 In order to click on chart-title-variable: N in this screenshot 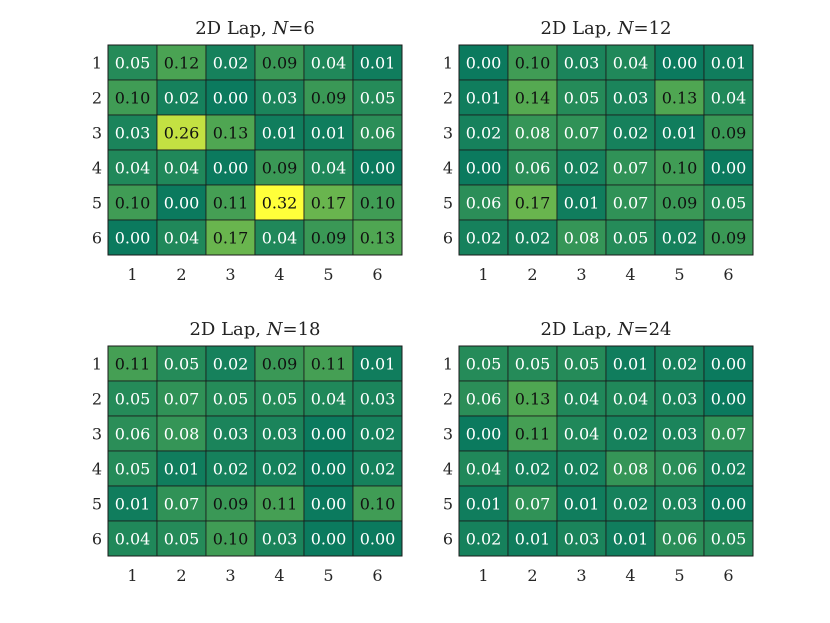, I will do `click(275, 329)`.